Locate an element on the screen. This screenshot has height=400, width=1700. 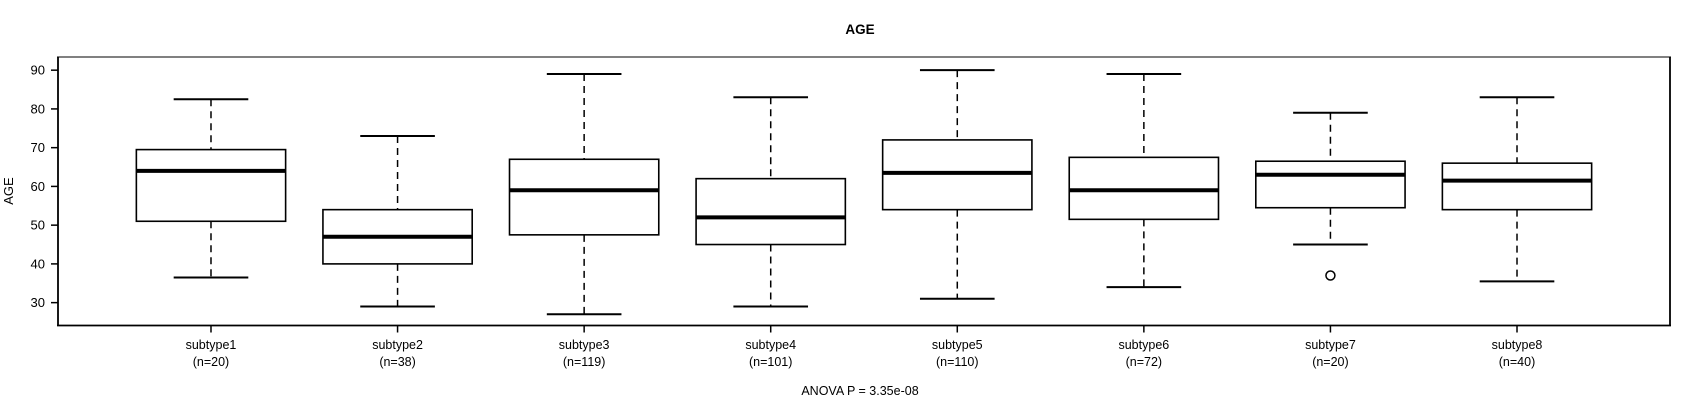
y-tick-label: 40 is located at coordinates (38, 263).